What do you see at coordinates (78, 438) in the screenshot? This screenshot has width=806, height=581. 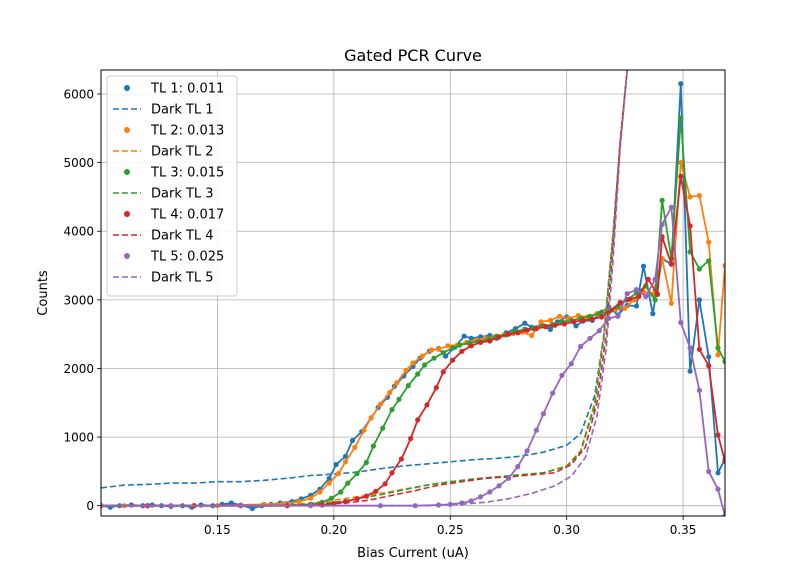 I see `y-tick-label: 1000` at bounding box center [78, 438].